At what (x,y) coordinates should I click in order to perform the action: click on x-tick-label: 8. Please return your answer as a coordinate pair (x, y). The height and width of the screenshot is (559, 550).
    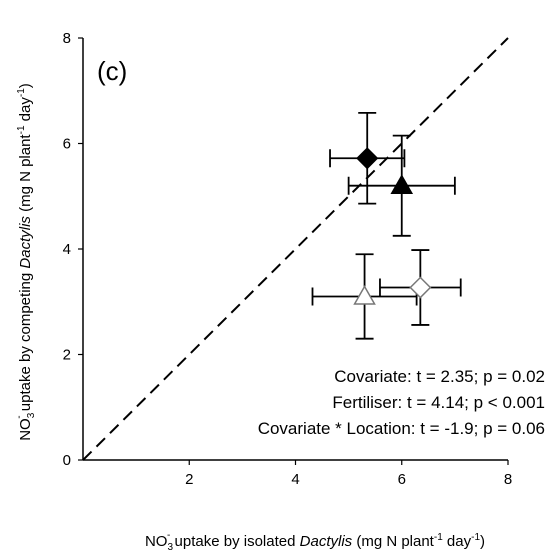
    Looking at the image, I should click on (508, 479).